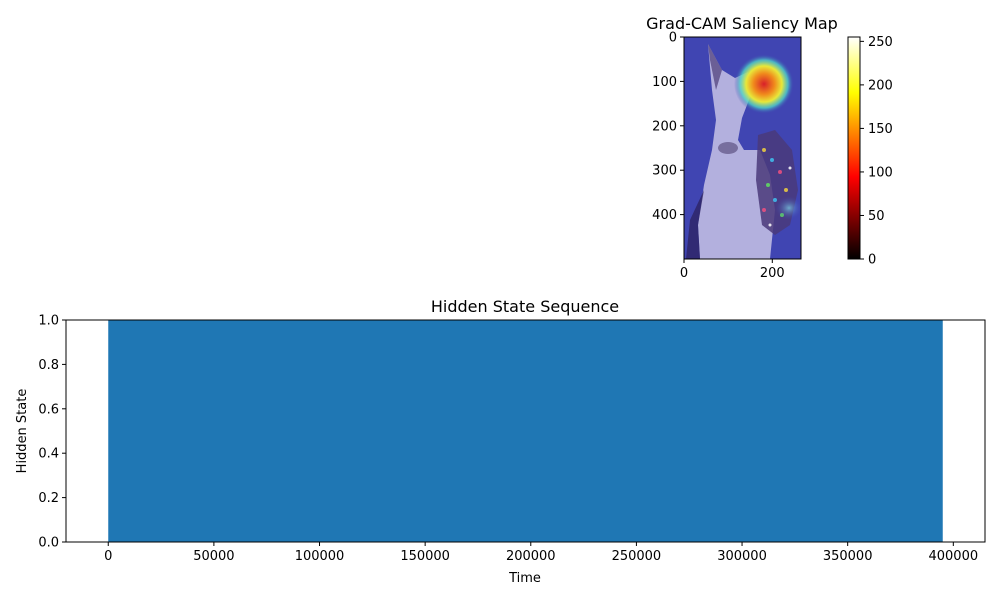 The image size is (1000, 600). Describe the element at coordinates (531, 556) in the screenshot. I see `hidden-state-x-tick-label: 200000` at that location.